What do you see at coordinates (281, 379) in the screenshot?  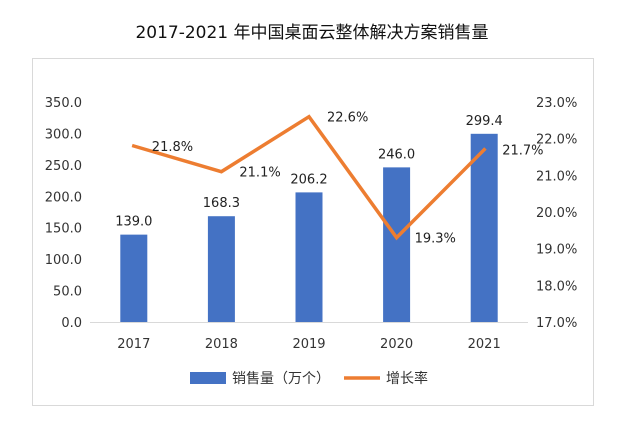 I see `legend-bar-label: 销售量（万个）` at bounding box center [281, 379].